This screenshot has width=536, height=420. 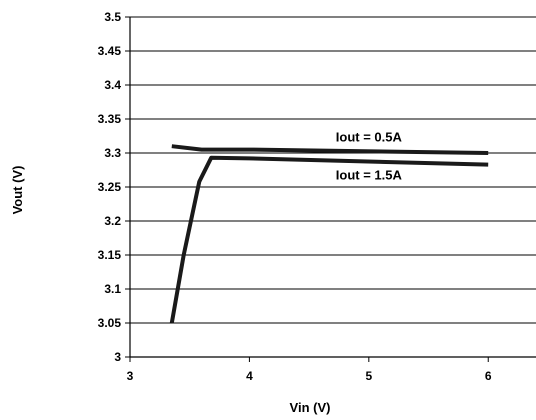 What do you see at coordinates (110, 119) in the screenshot?
I see `y-tick-label: 3.35` at bounding box center [110, 119].